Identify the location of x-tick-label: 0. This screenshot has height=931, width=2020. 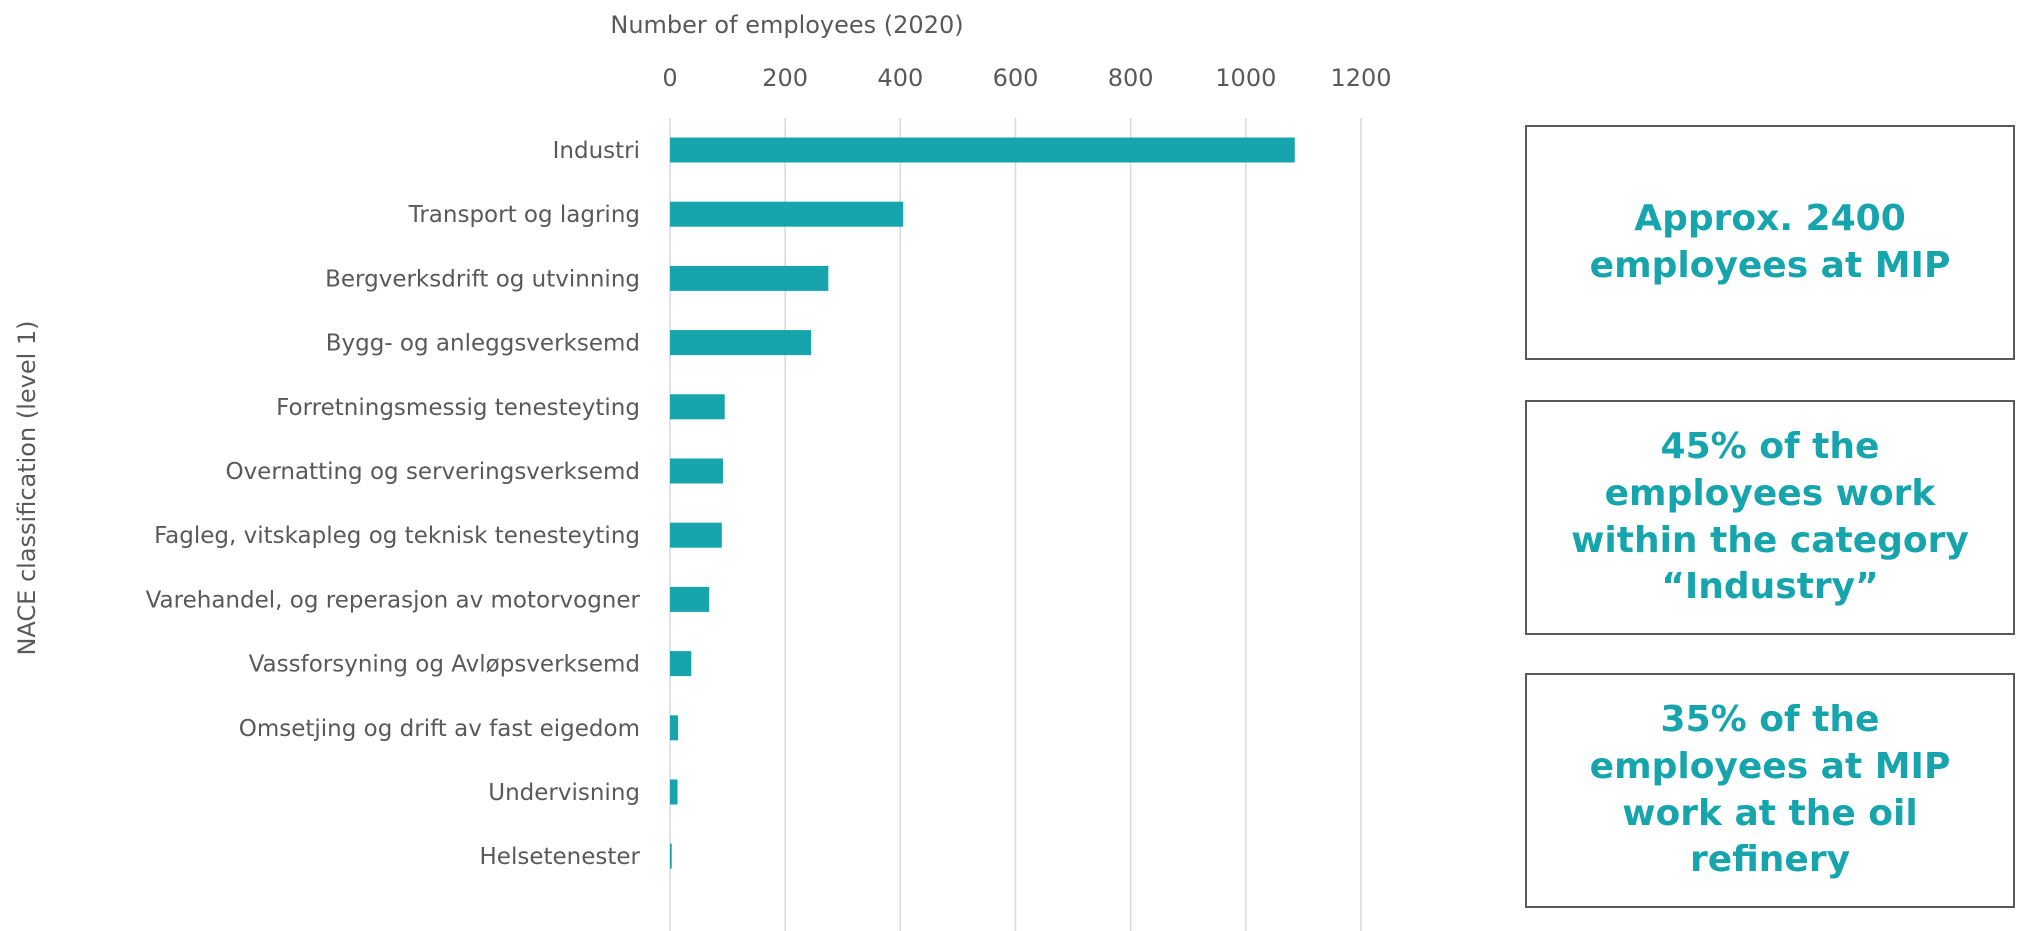
(669, 78).